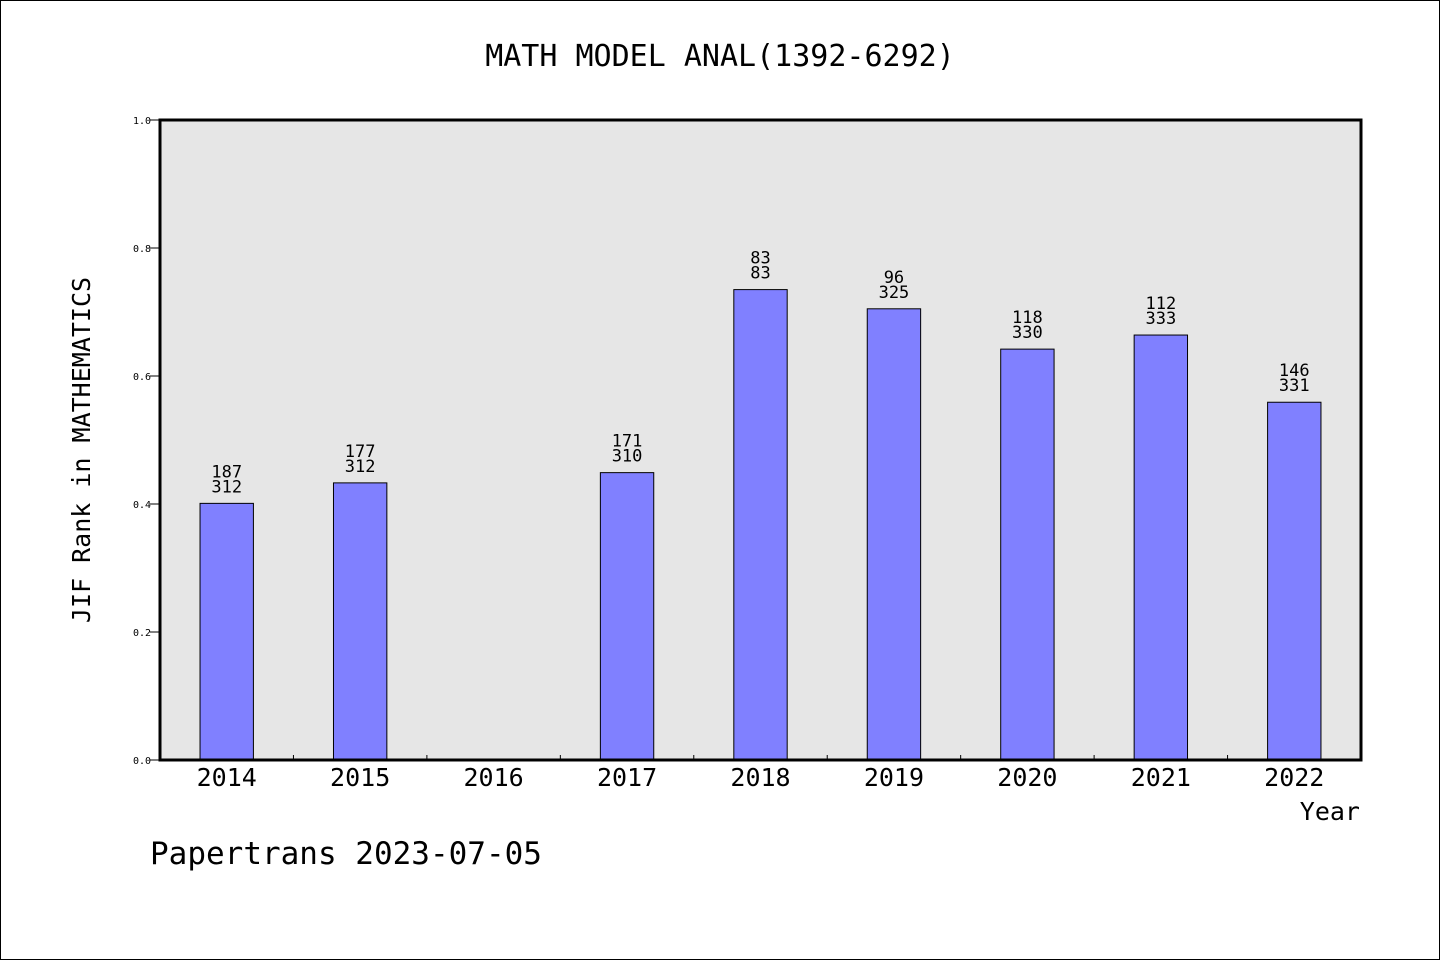 This screenshot has width=1440, height=960. Describe the element at coordinates (346, 854) in the screenshot. I see `footer-credit: Papertrans 2023-07-05` at that location.